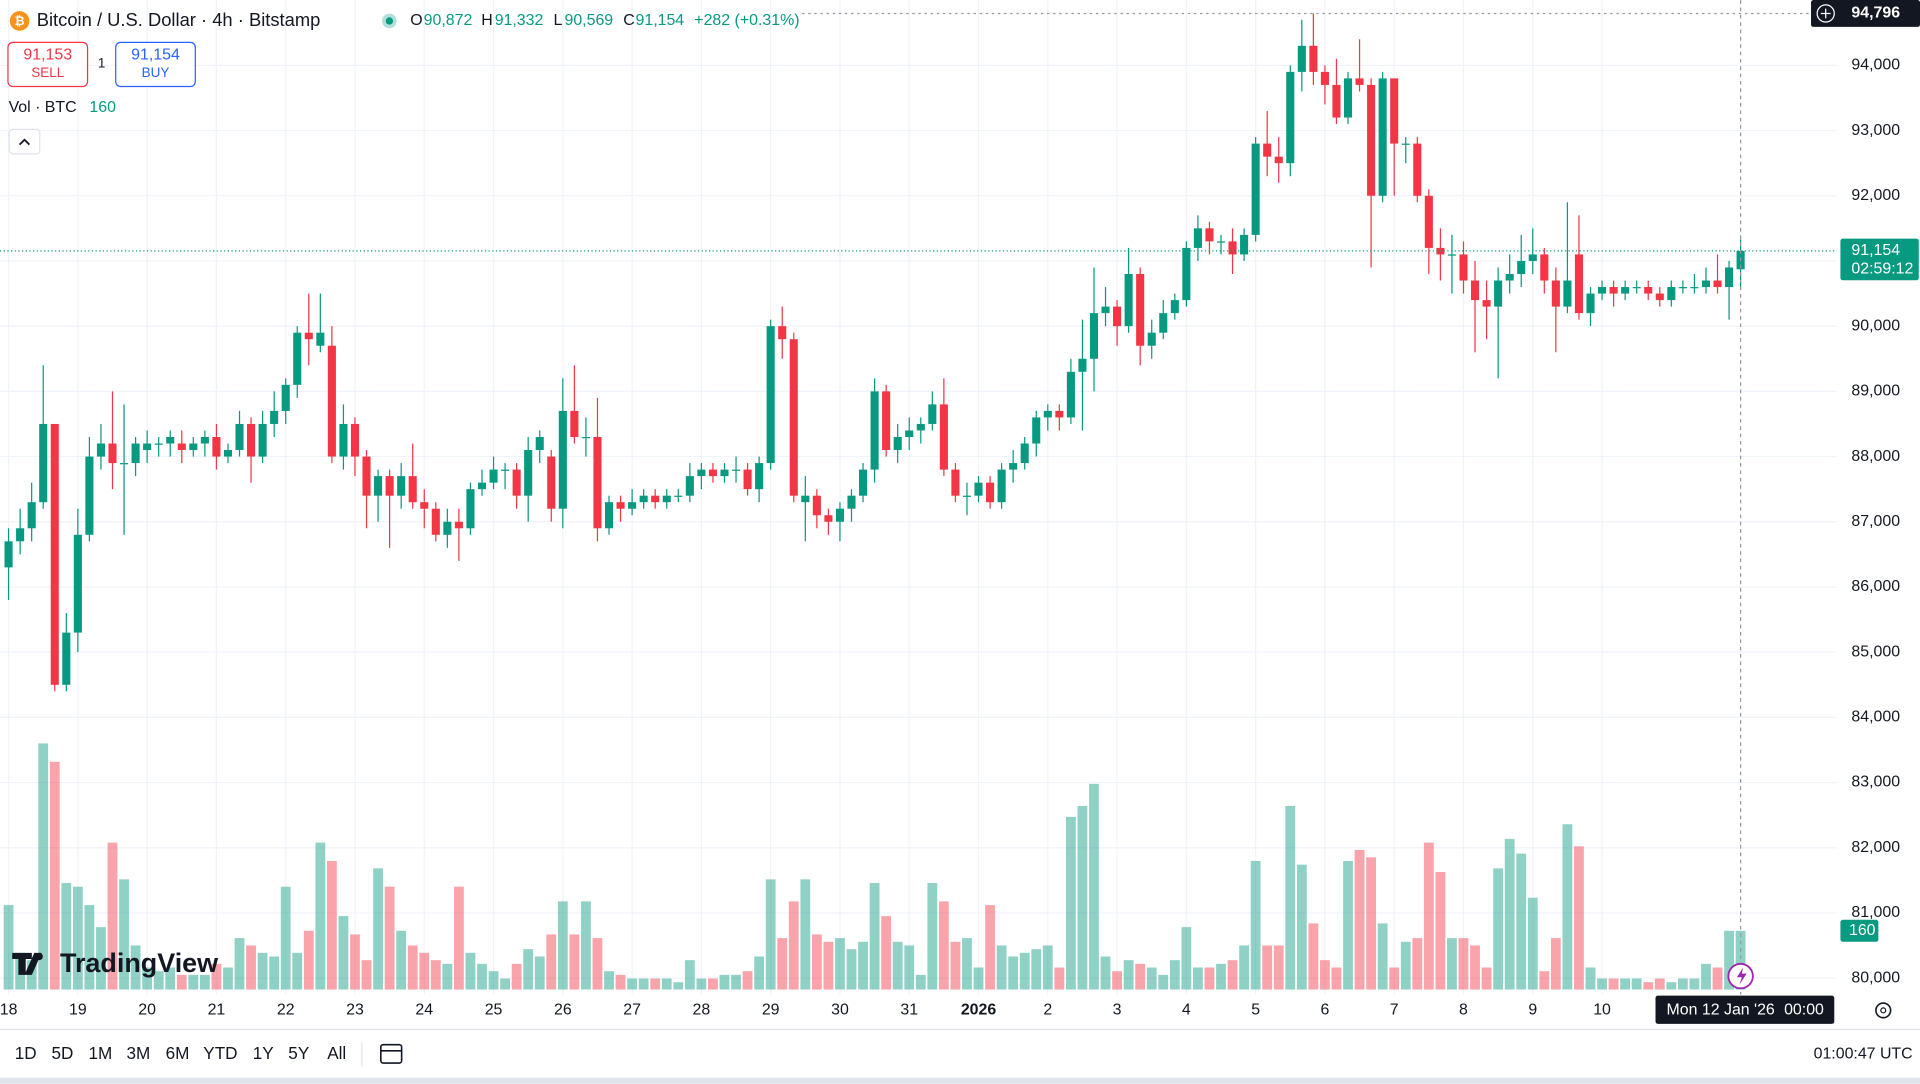 This screenshot has width=1920, height=1084. Describe the element at coordinates (139, 963) in the screenshot. I see `logo-text: TradingView` at that location.